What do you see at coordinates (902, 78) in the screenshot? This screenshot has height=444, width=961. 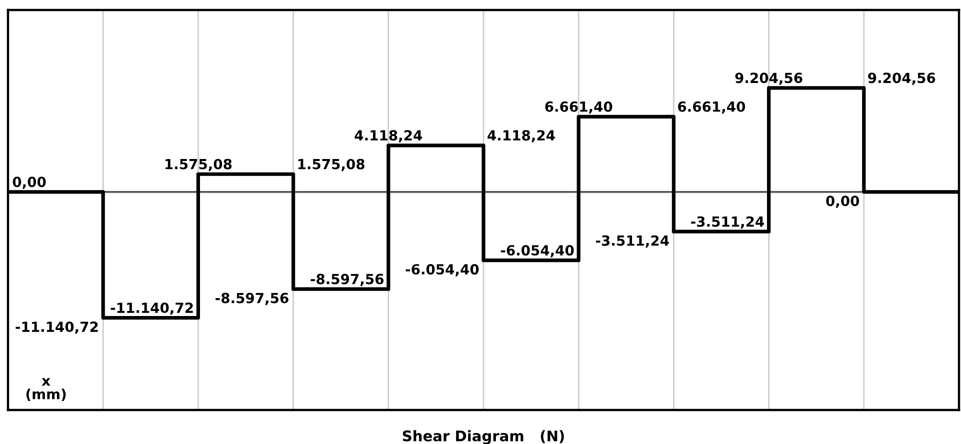 I see `text: 9.204,56` at bounding box center [902, 78].